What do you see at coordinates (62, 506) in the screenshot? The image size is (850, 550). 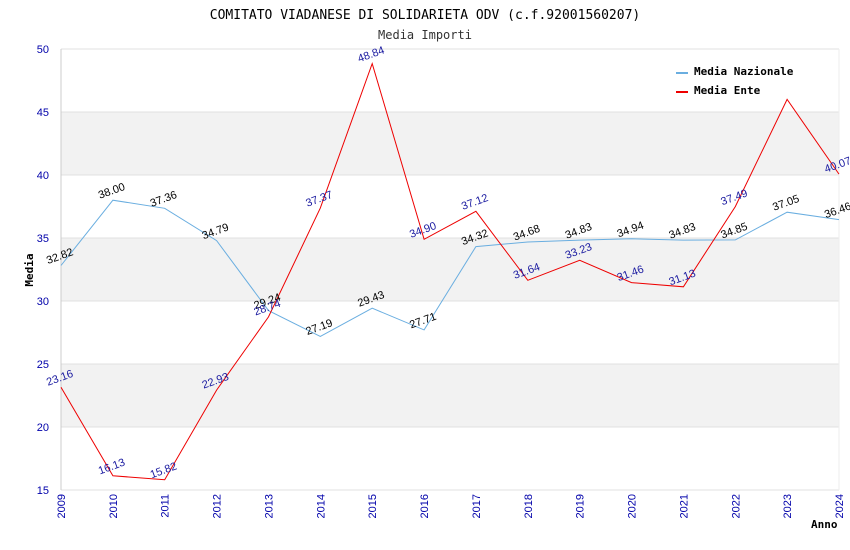 I see `x-tick-label: 2009` at bounding box center [62, 506].